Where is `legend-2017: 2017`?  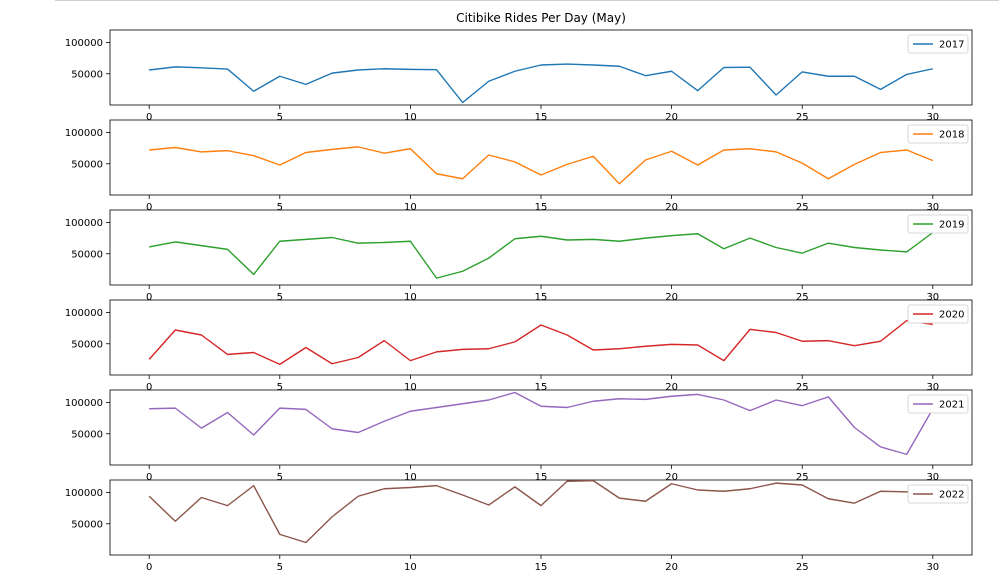 legend-2017: 2017 is located at coordinates (938, 44).